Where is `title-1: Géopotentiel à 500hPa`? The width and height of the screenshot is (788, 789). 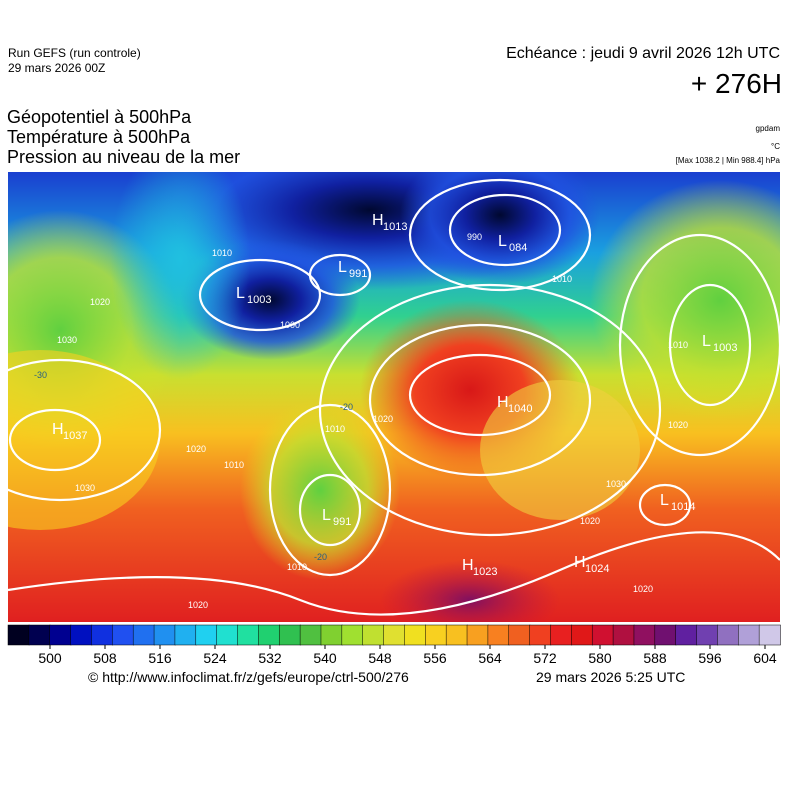 title-1: Géopotentiel à 500hPa is located at coordinates (99, 117).